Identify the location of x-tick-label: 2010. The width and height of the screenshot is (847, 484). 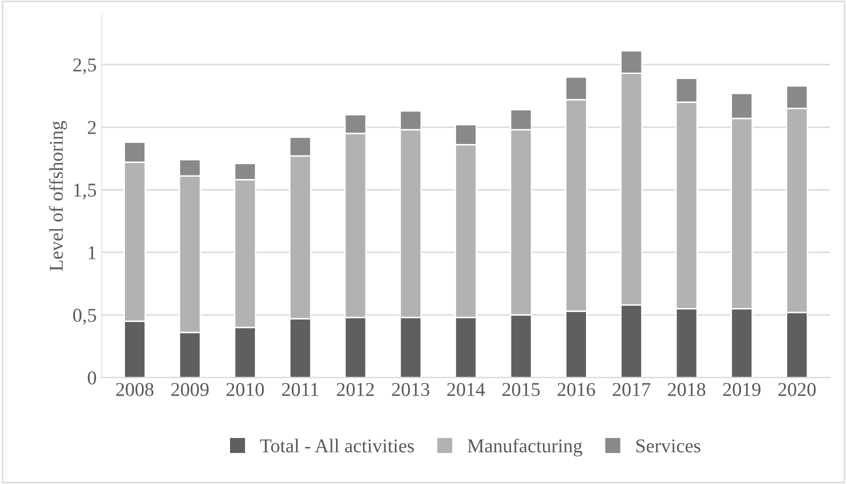
(245, 389).